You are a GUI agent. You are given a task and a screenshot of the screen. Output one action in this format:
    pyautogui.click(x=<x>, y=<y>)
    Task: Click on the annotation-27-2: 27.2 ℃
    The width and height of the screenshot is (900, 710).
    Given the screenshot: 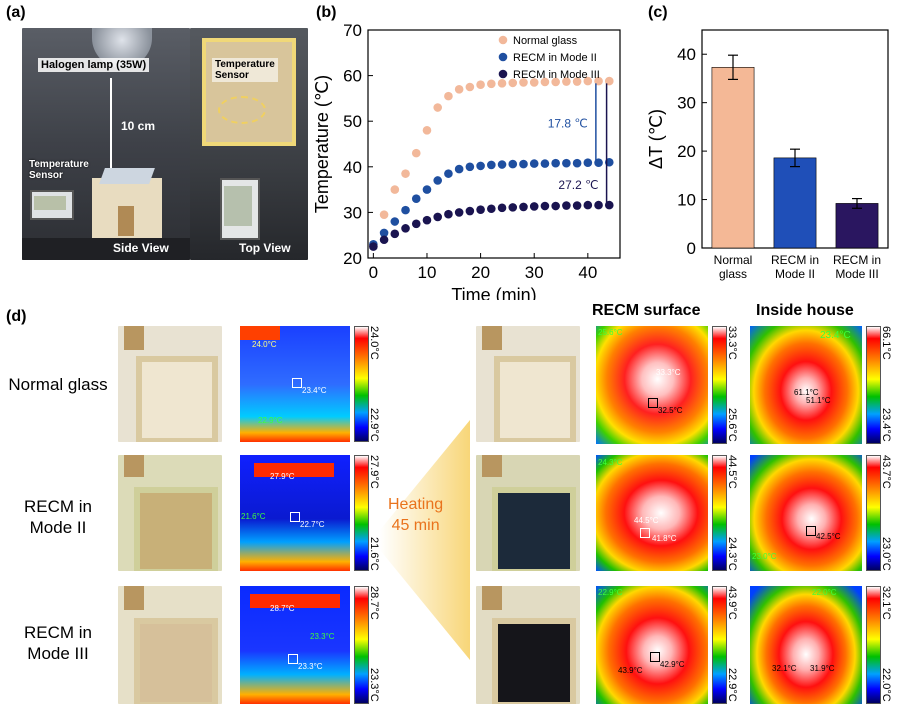 What is the action you would take?
    pyautogui.click(x=578, y=185)
    